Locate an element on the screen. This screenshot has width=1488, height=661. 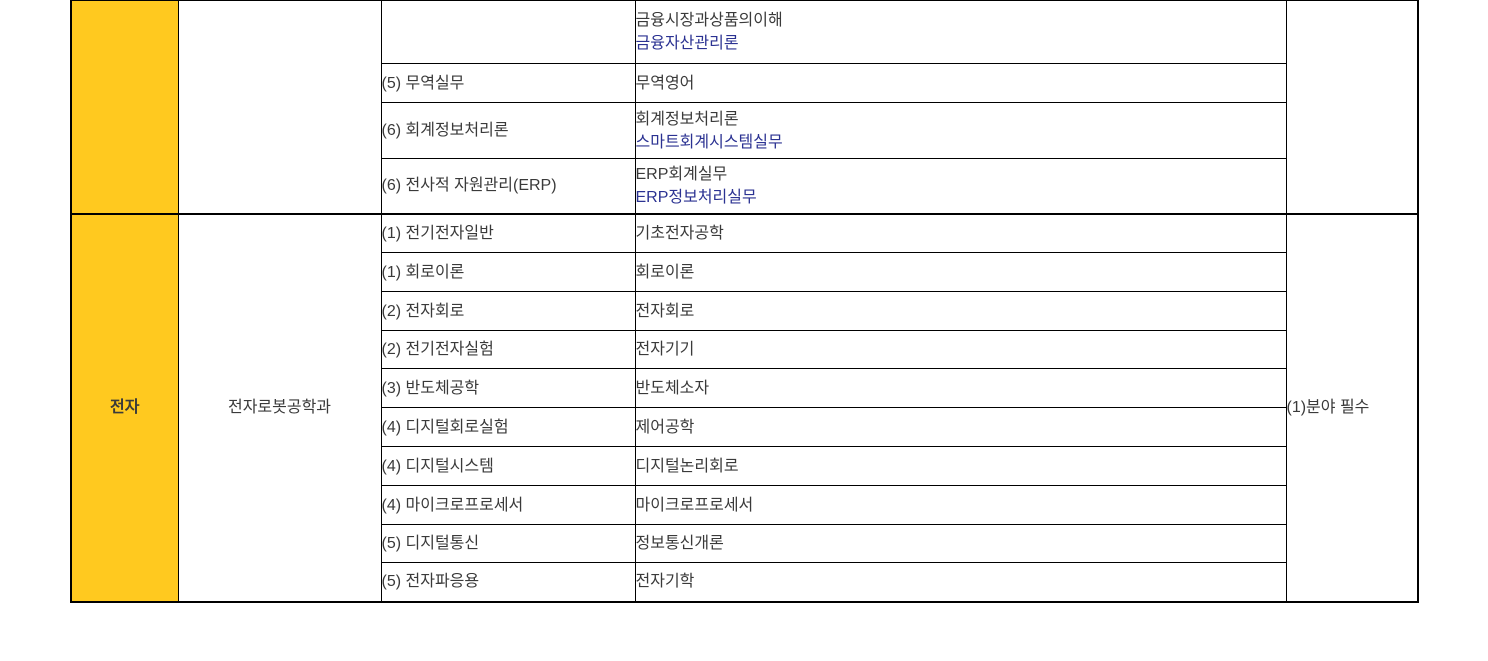
subject-area-cell: (4) 디지털시스템 is located at coordinates (508, 466).